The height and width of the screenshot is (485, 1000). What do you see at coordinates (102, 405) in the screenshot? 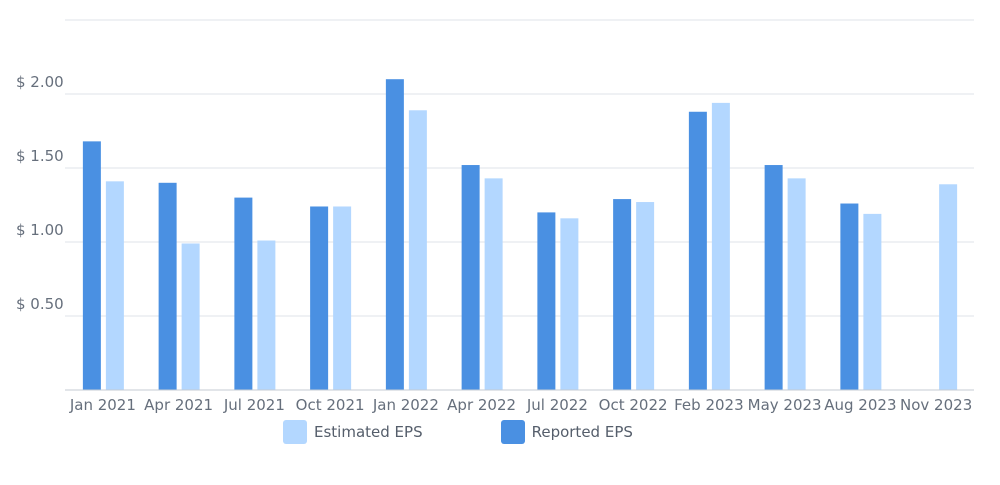
I see `x-tick-label: Jan 2021` at bounding box center [102, 405].